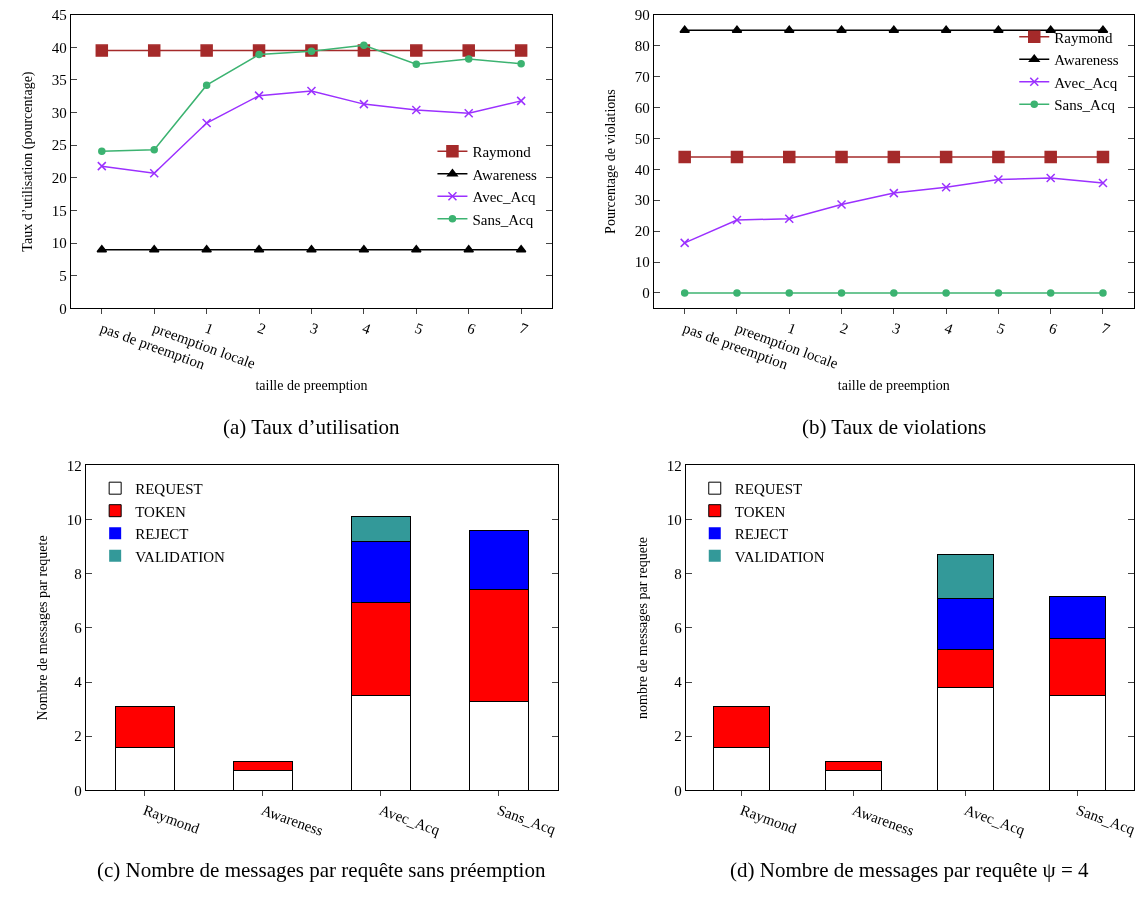 The height and width of the screenshot is (918, 1143). I want to click on text: (d) Nombre de messages par requête ψ = 4, so click(910, 870).